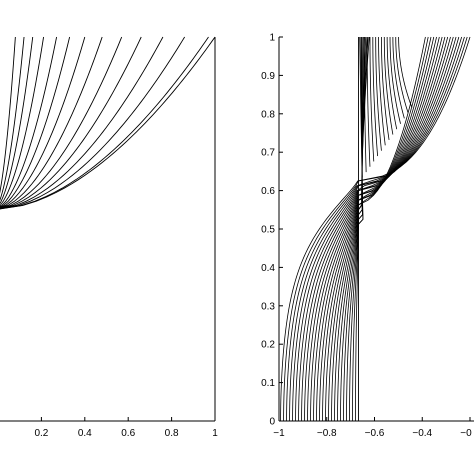  Describe the element at coordinates (268, 383) in the screenshot. I see `right-y-tick-label: 0.1` at that location.